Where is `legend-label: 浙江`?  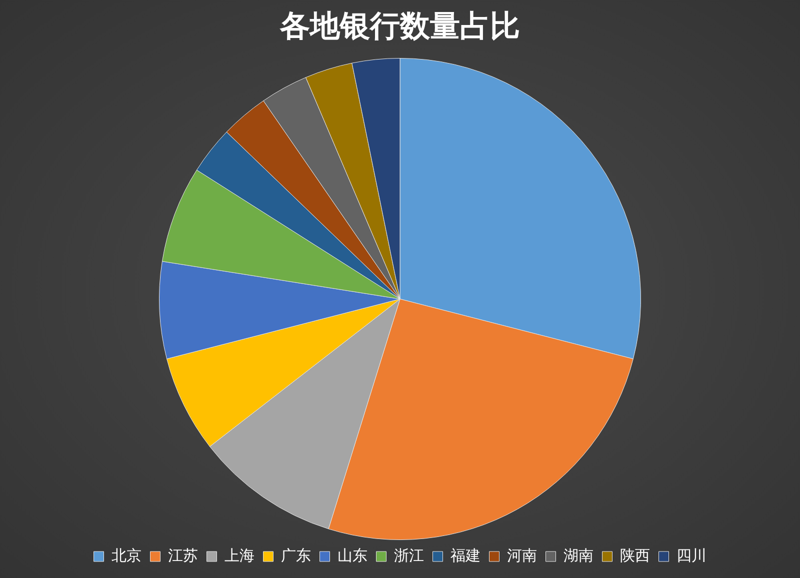
legend-label: 浙江 is located at coordinates (409, 555).